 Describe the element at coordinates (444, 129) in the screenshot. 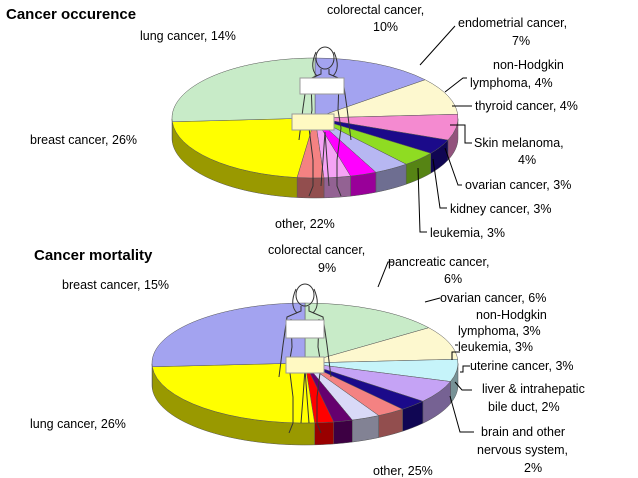

I see `leader-lines-occurrence` at that location.